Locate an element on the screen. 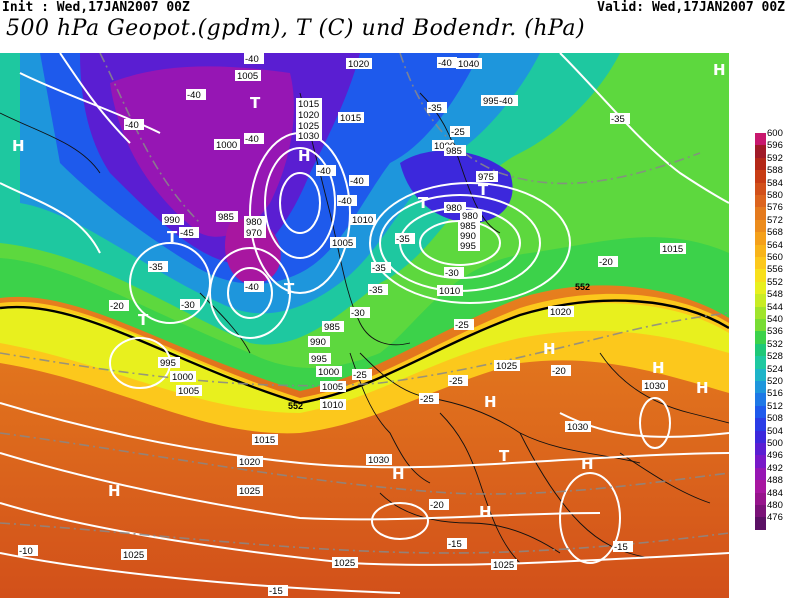  pressure-label: 1000 is located at coordinates (329, 372).